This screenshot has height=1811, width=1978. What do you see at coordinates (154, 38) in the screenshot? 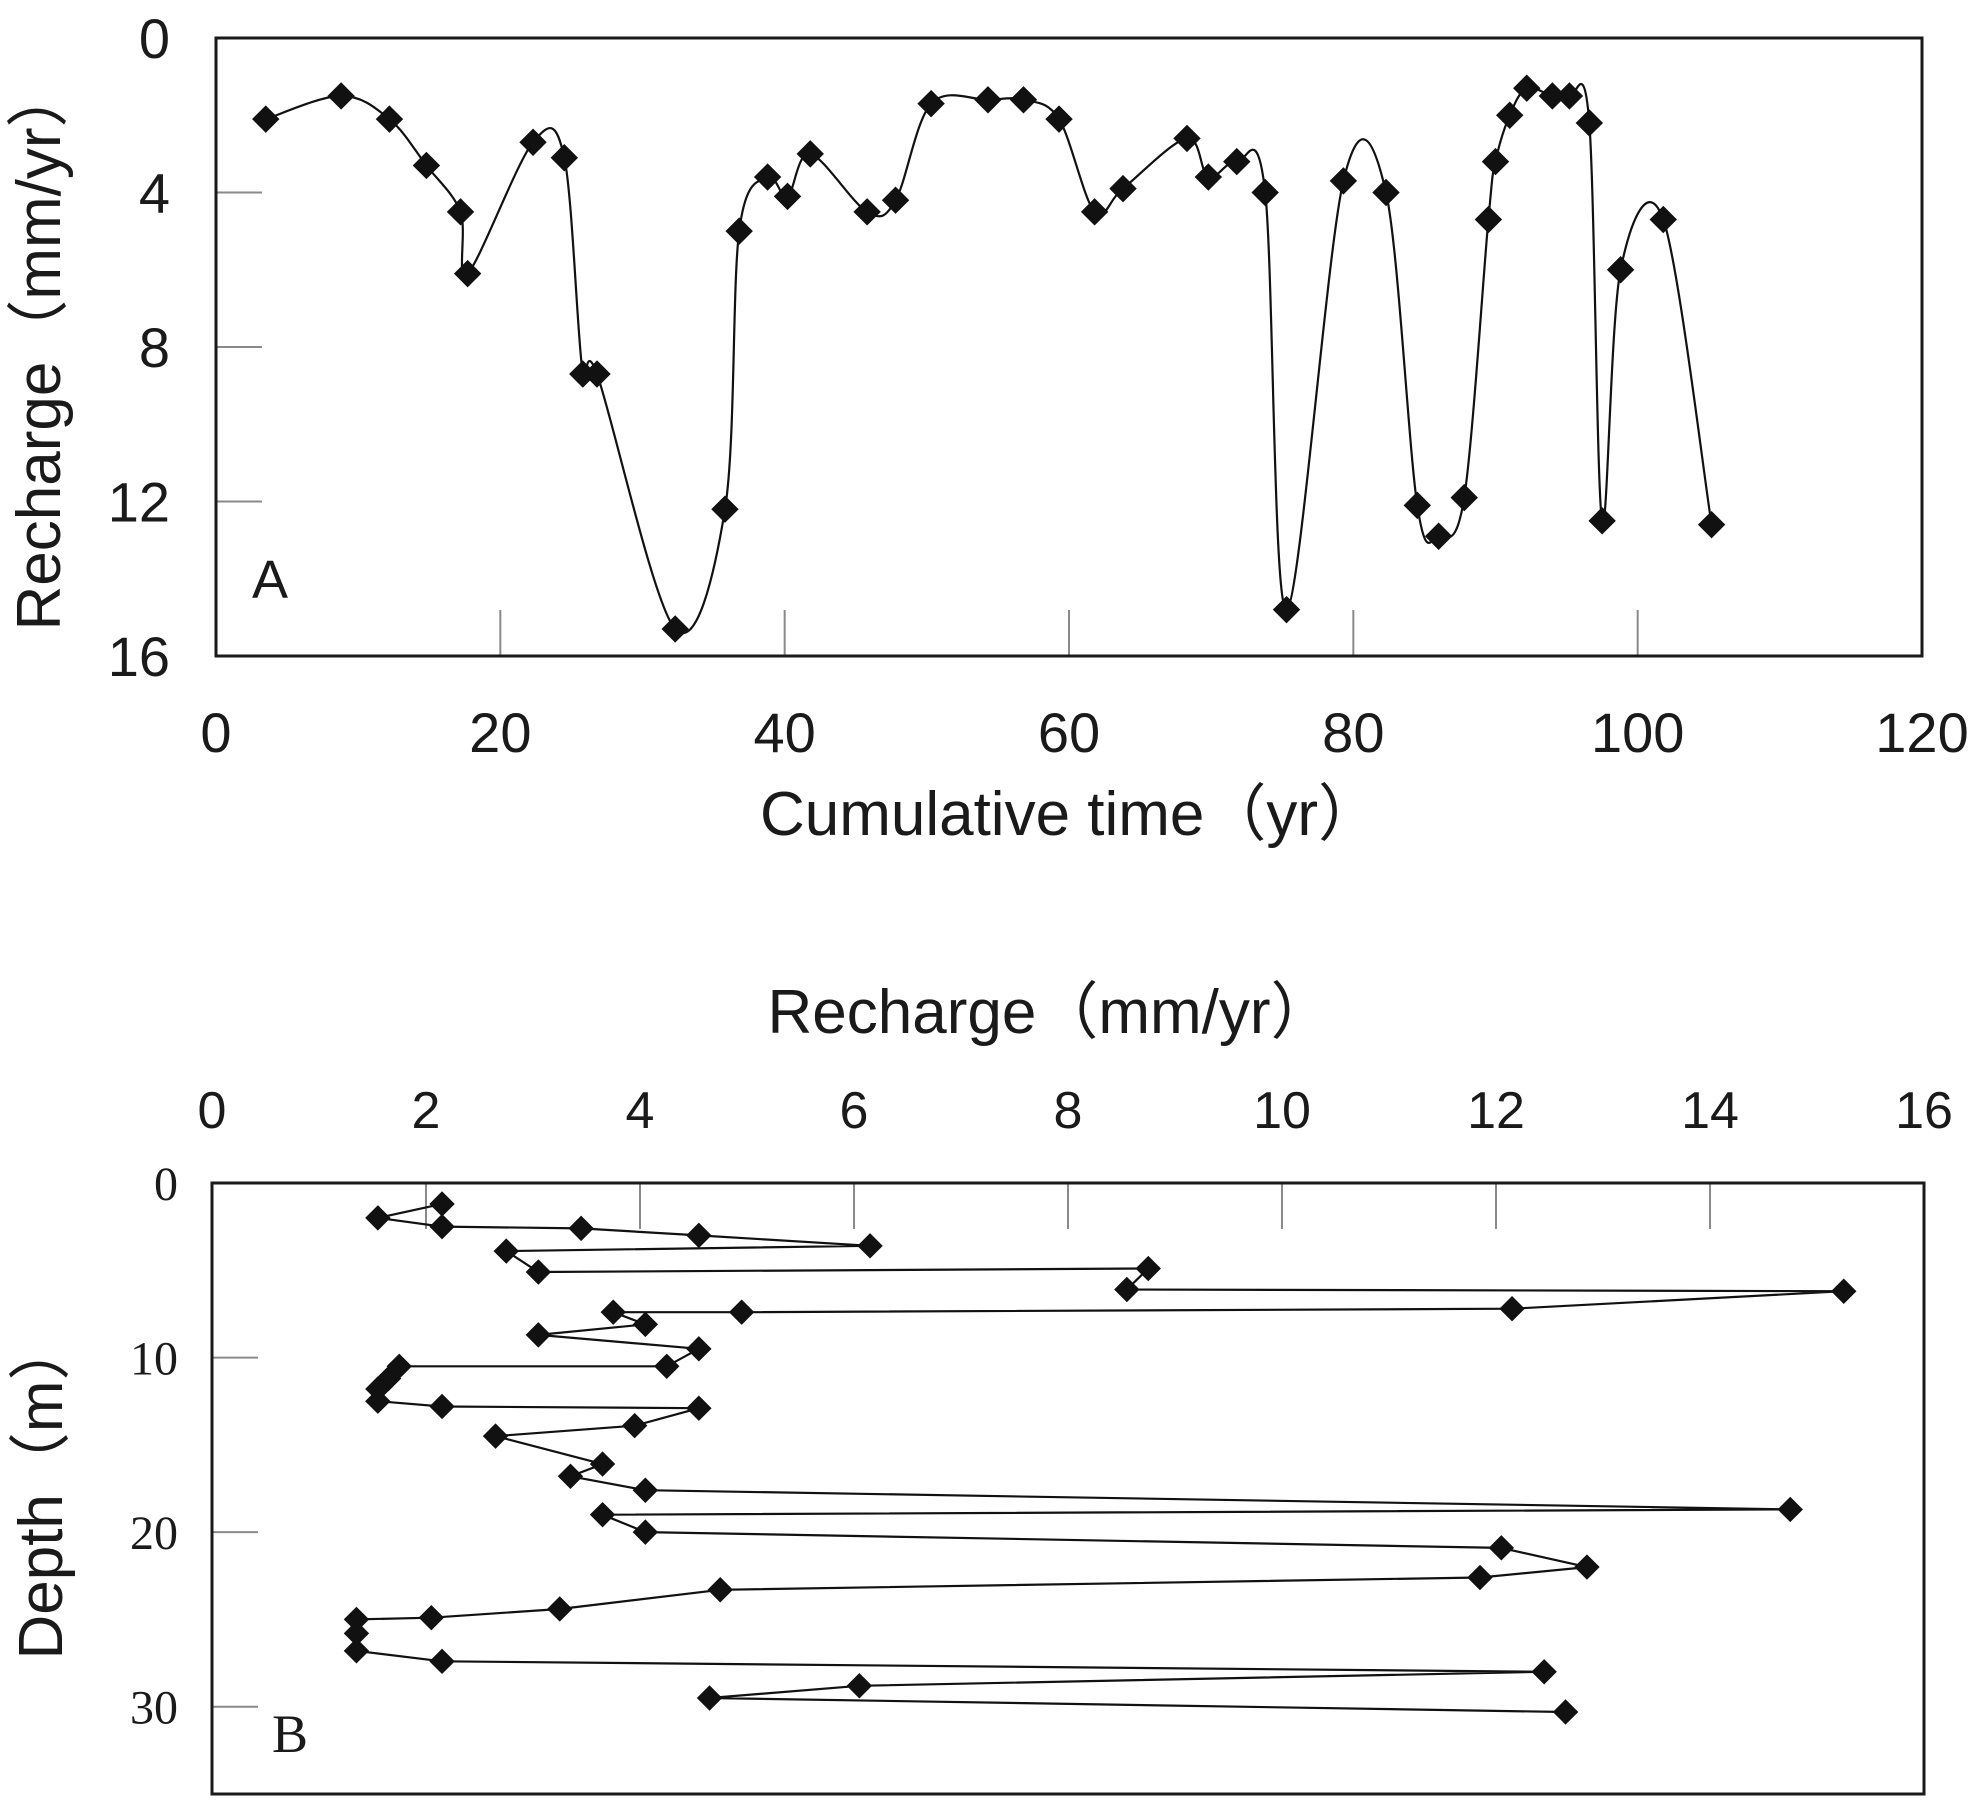
I see `chart-a-y-tick-label: 0` at bounding box center [154, 38].